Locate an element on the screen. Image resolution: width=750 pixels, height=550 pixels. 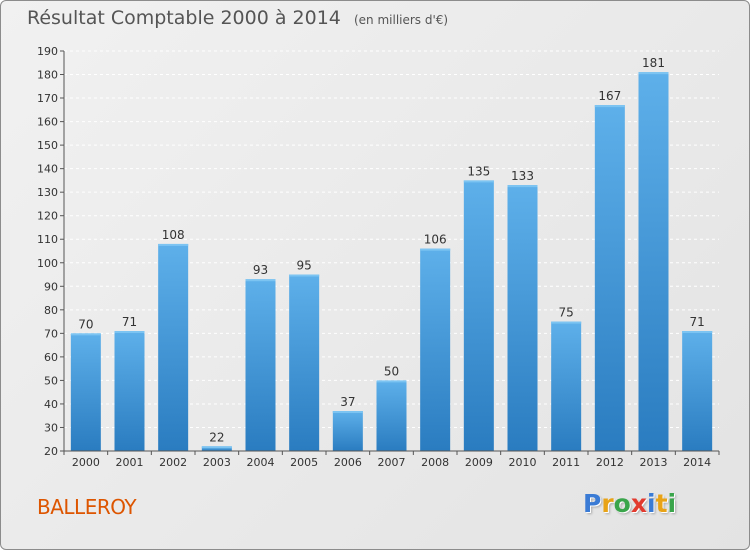
x-tick-label: 2004 is located at coordinates (261, 462).